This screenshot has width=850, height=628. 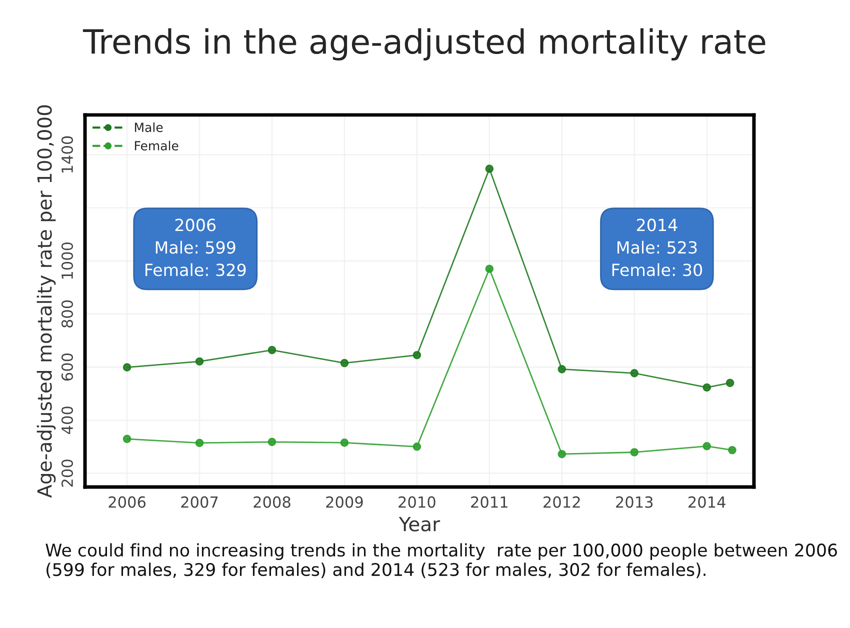 I want to click on x-tick-label: 2006, so click(x=127, y=502).